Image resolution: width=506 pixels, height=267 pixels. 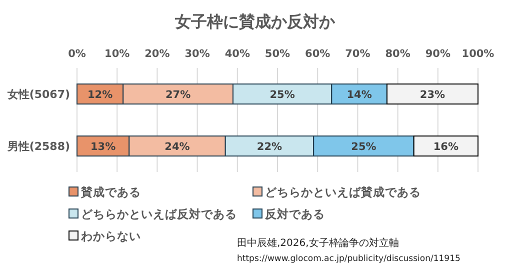 I want to click on x-tick-label: 90%, so click(x=438, y=54).